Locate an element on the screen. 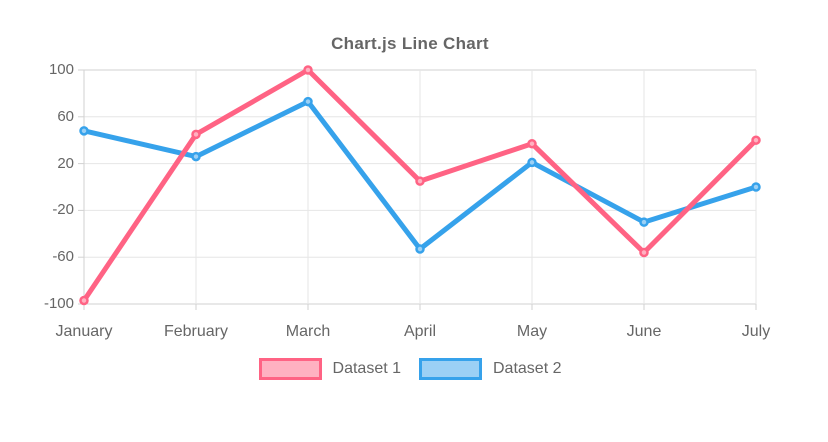 This screenshot has width=828, height=442. legend-label-dataset-2: Dataset 2 is located at coordinates (527, 368).